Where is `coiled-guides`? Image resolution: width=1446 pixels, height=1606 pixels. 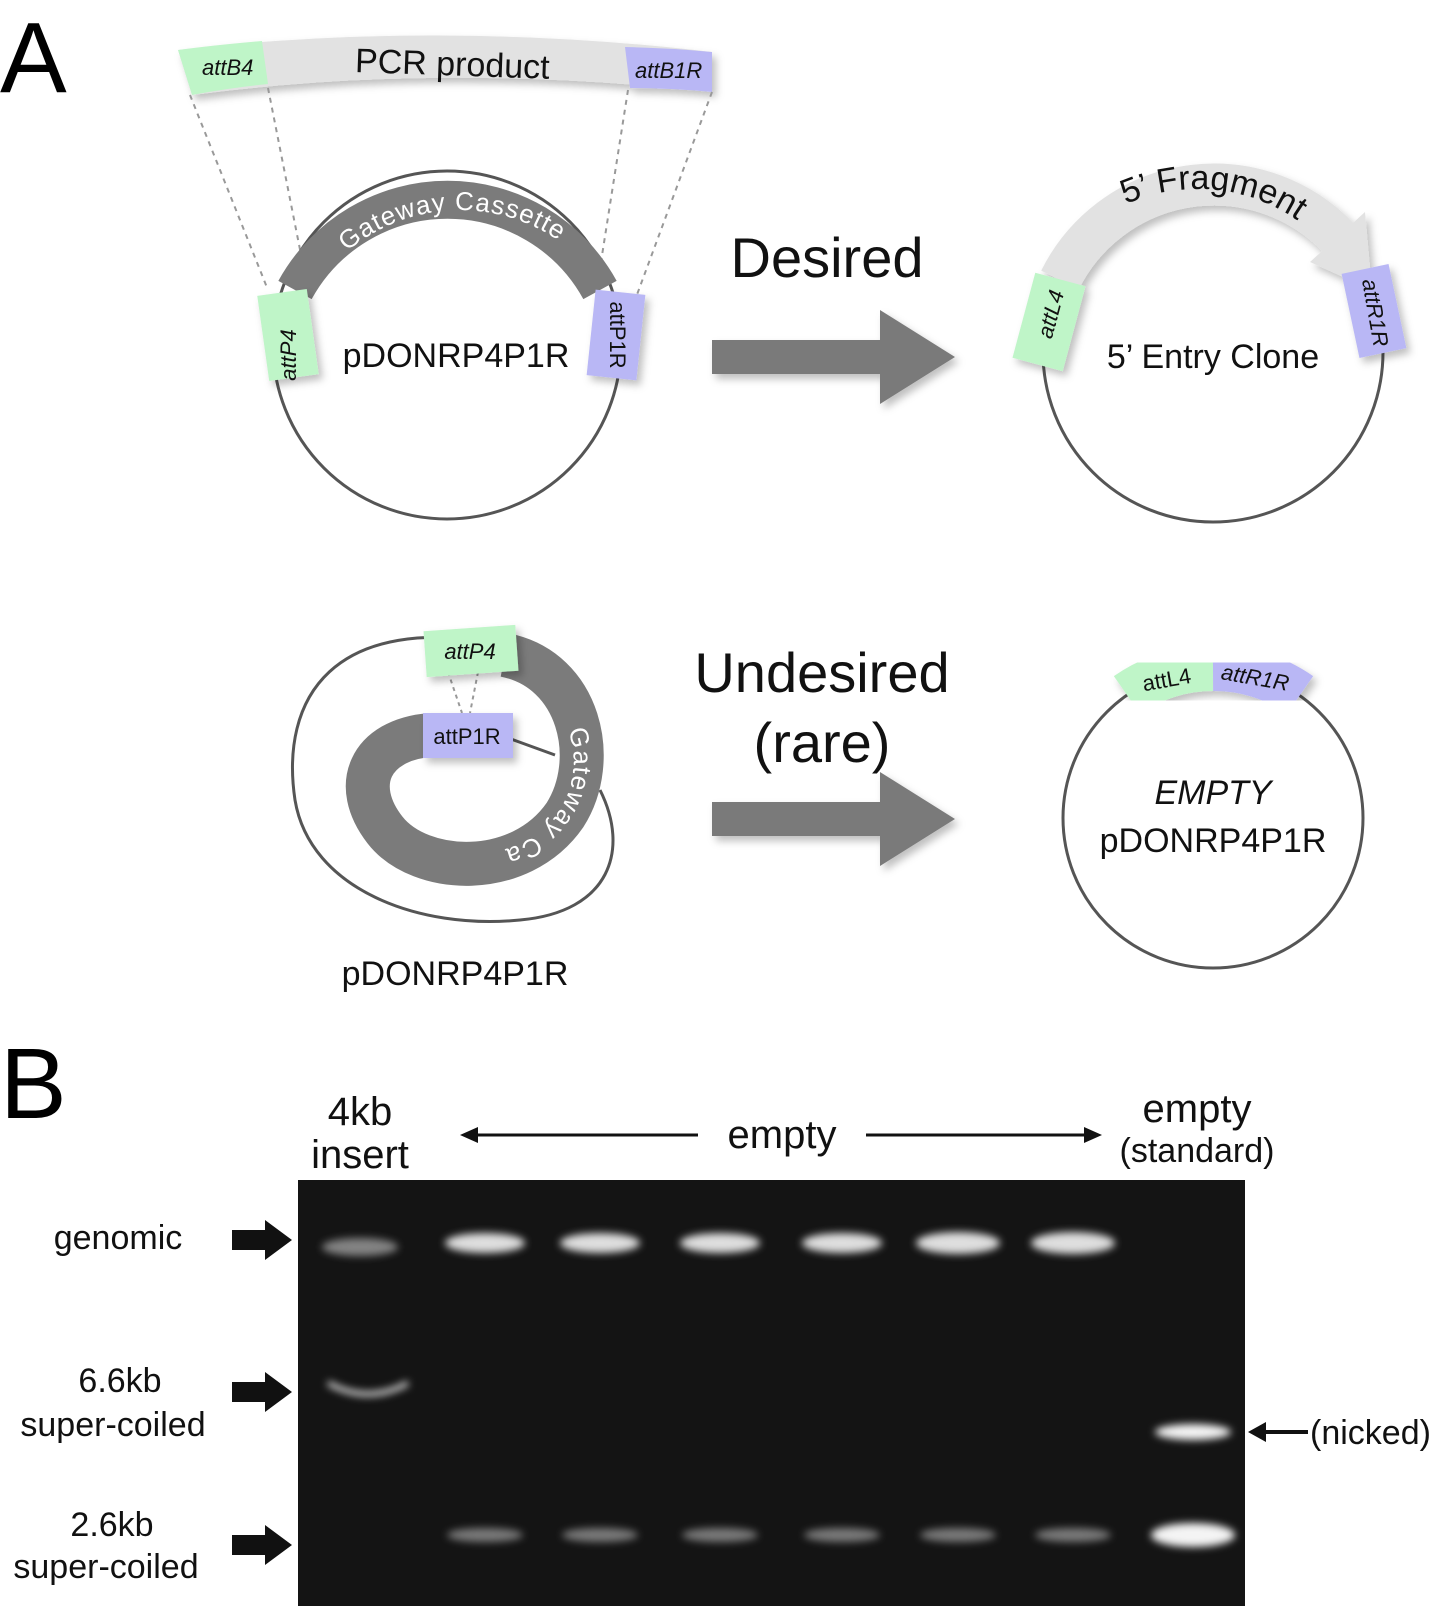
coiled-guides is located at coordinates (463, 692).